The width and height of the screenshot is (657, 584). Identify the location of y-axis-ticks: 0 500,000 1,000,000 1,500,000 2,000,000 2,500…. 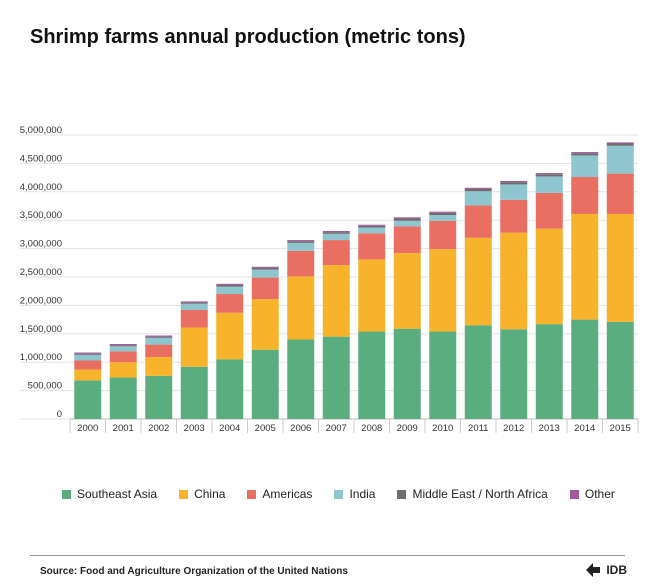
(41, 272).